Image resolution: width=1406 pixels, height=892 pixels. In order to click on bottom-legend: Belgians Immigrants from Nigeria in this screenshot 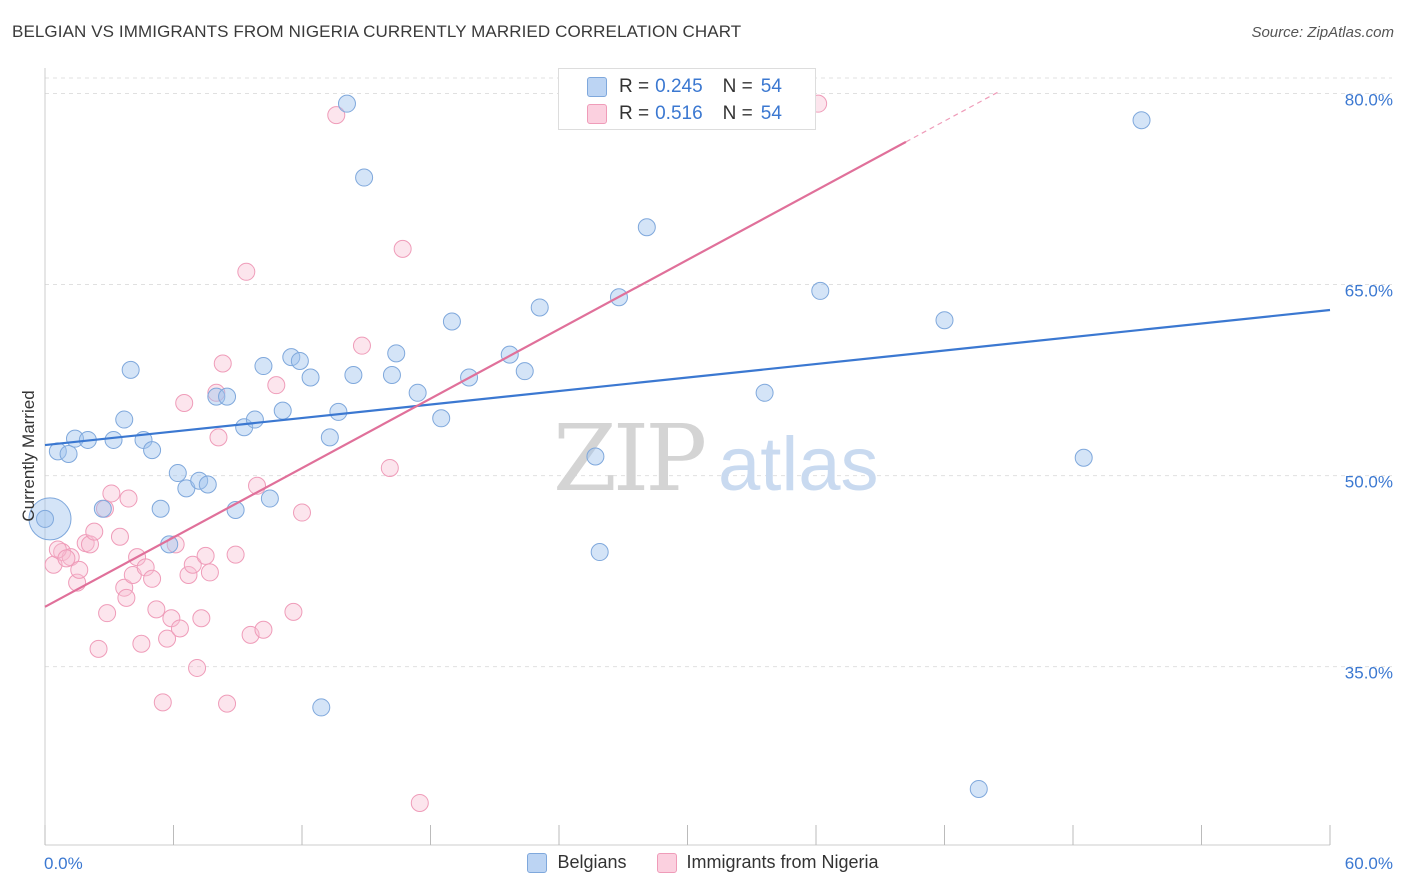, I will do `click(703, 862)`.